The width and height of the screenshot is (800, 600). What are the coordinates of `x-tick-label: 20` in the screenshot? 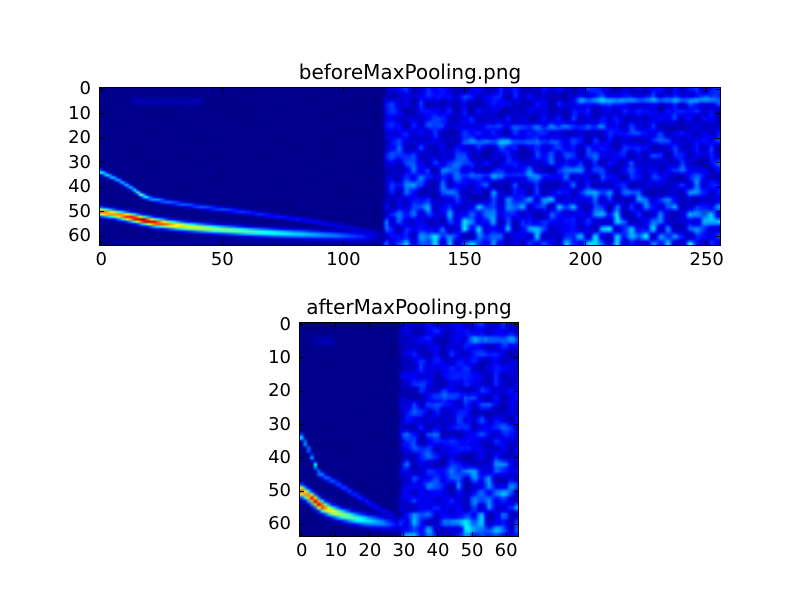 It's located at (370, 550).